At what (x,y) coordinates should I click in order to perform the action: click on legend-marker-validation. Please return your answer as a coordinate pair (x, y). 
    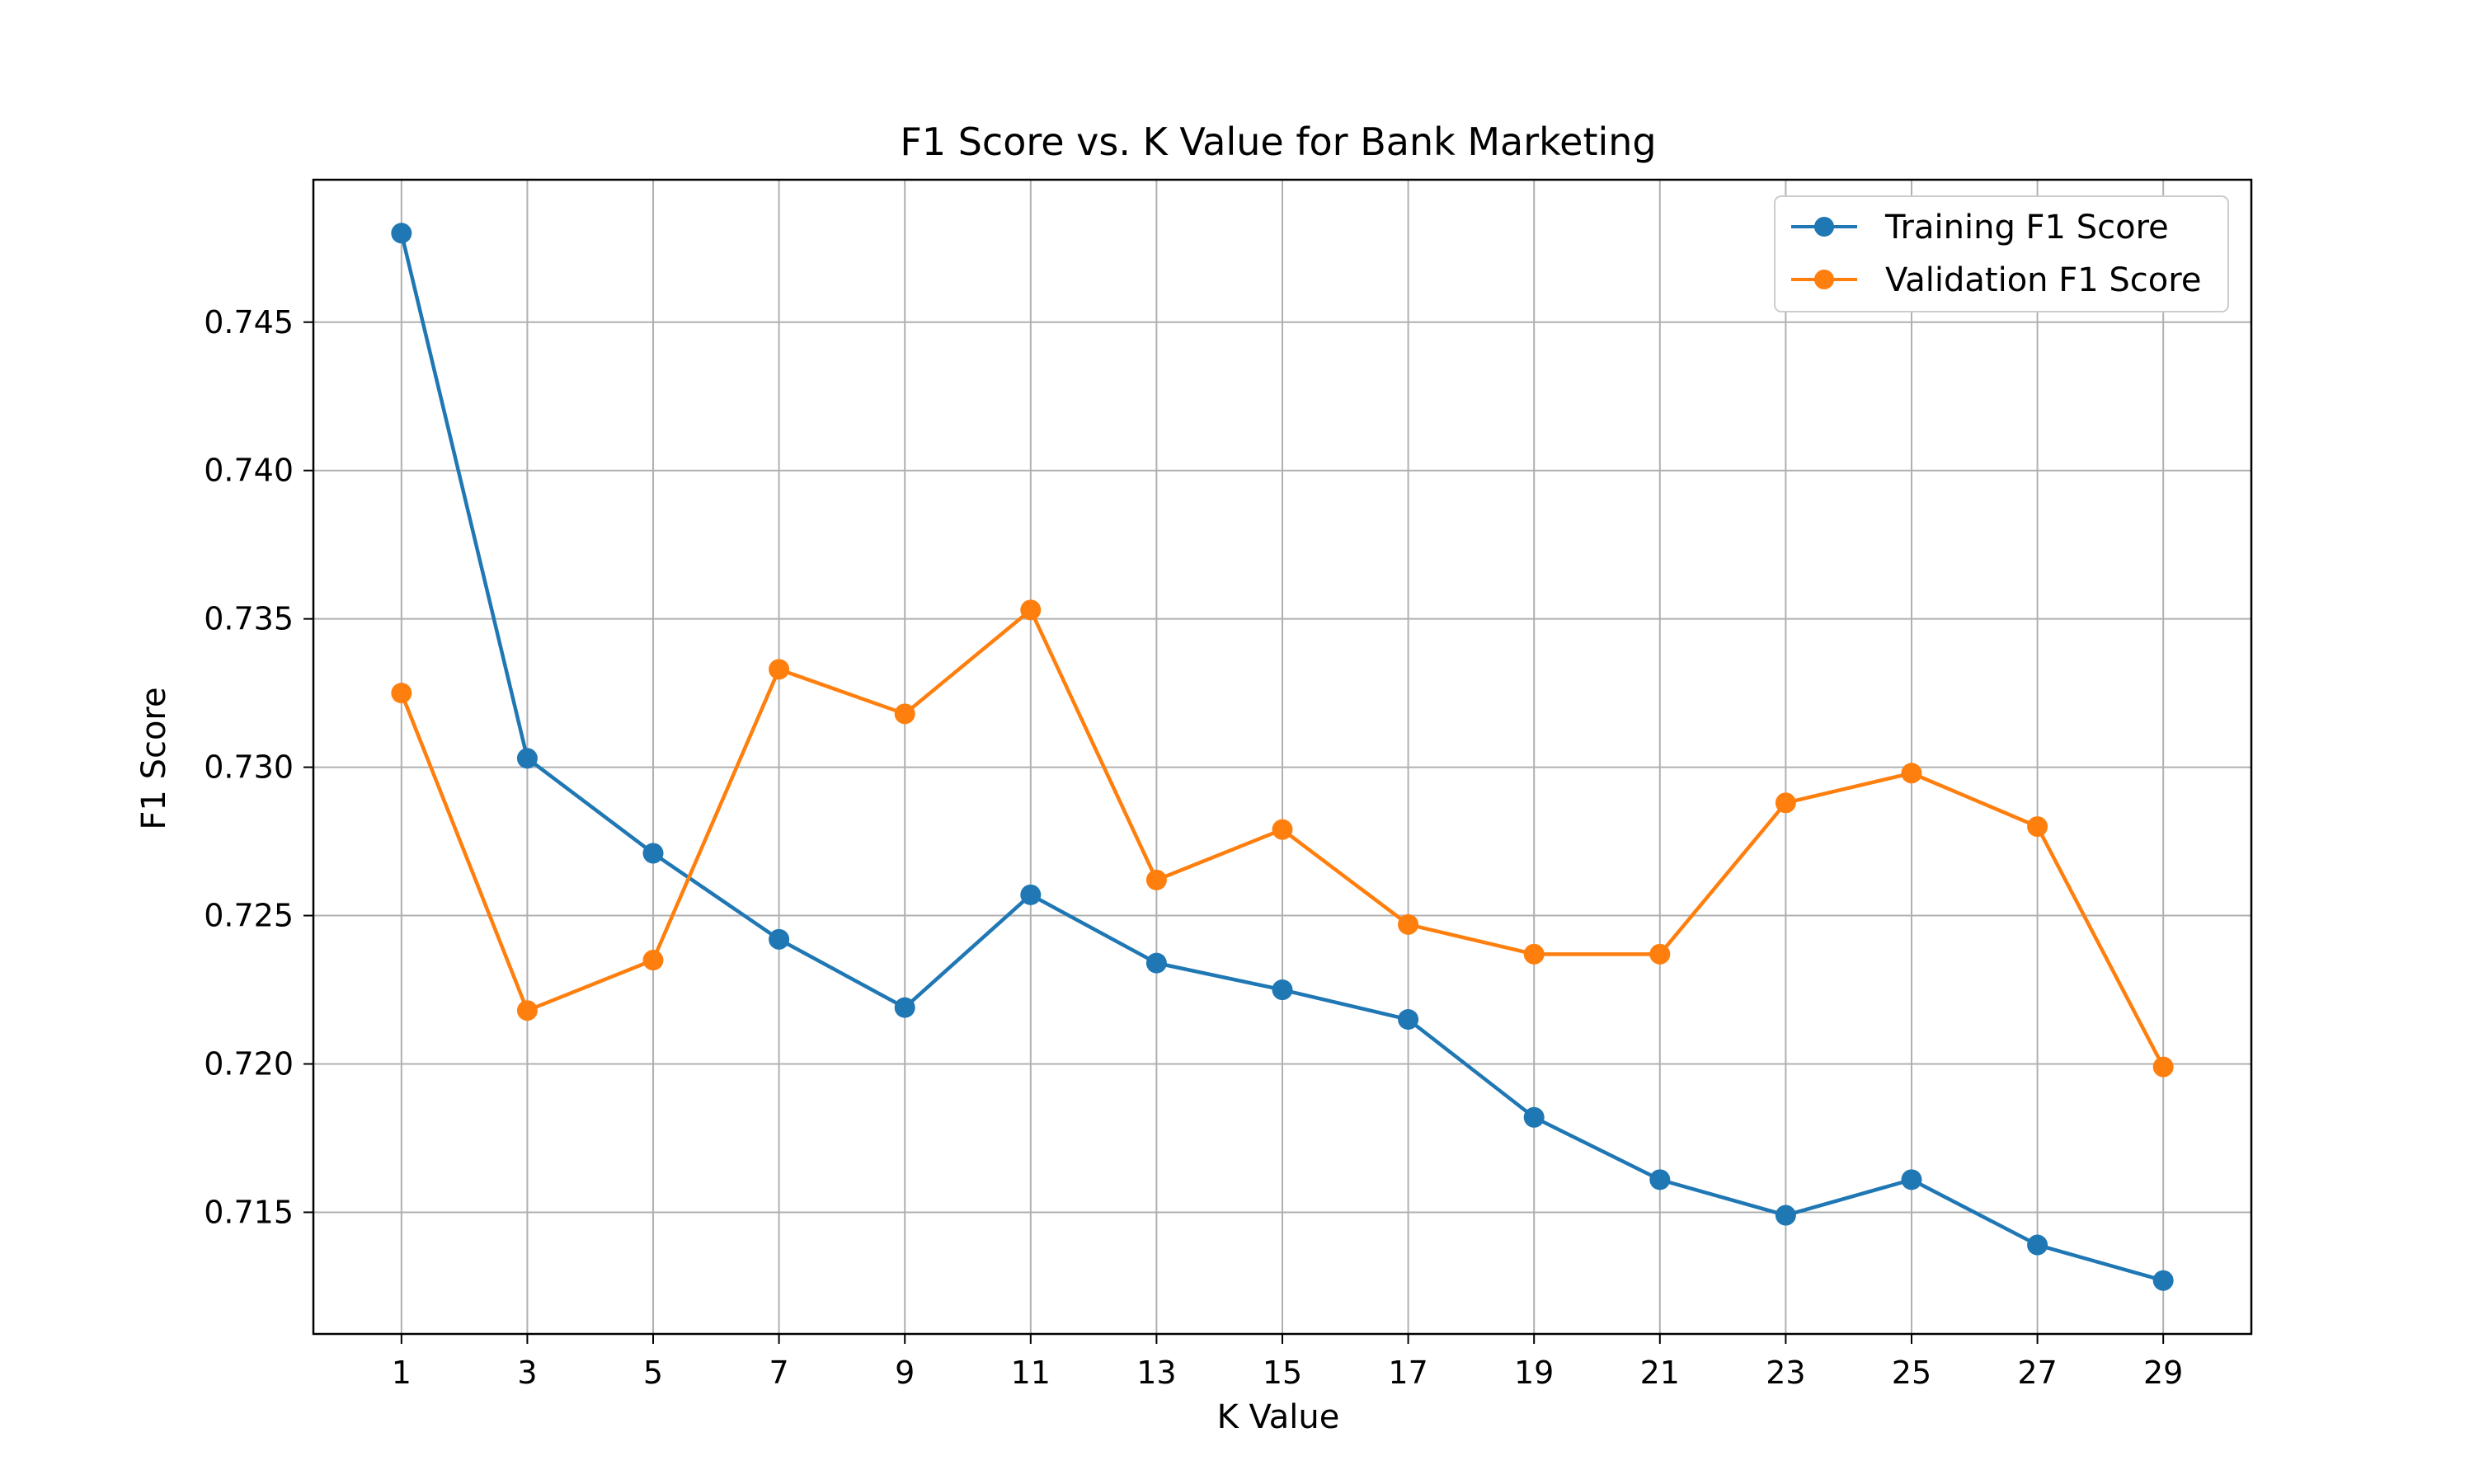
    Looking at the image, I should click on (1824, 279).